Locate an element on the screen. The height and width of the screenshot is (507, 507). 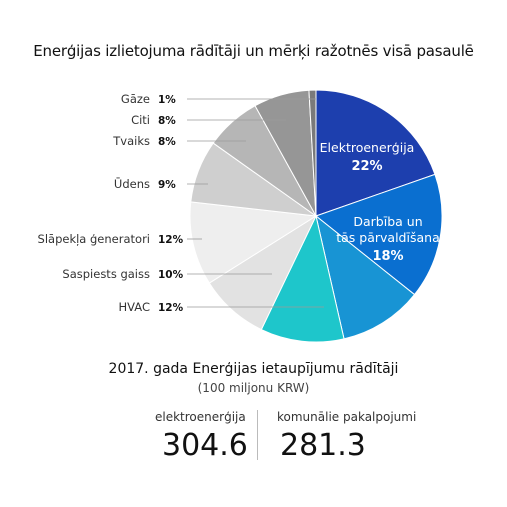
slice-label-darbiba-un-tas-parvaldisana-line-1: tās pārvaldīšana is located at coordinates (387, 237).